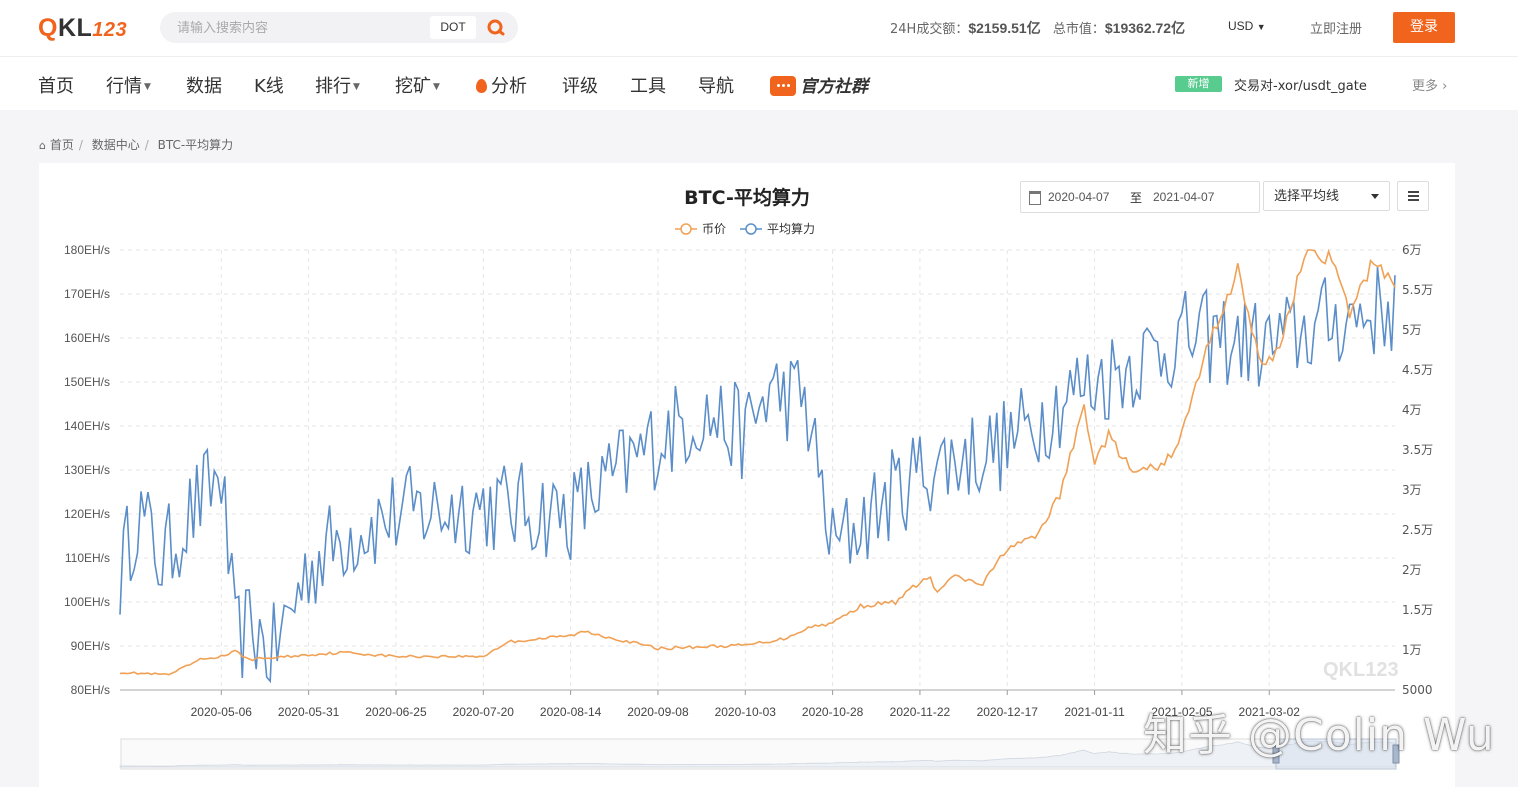 This screenshot has height=787, width=1518. Describe the element at coordinates (1276, 754) in the screenshot. I see `zoom-handle-left` at that location.